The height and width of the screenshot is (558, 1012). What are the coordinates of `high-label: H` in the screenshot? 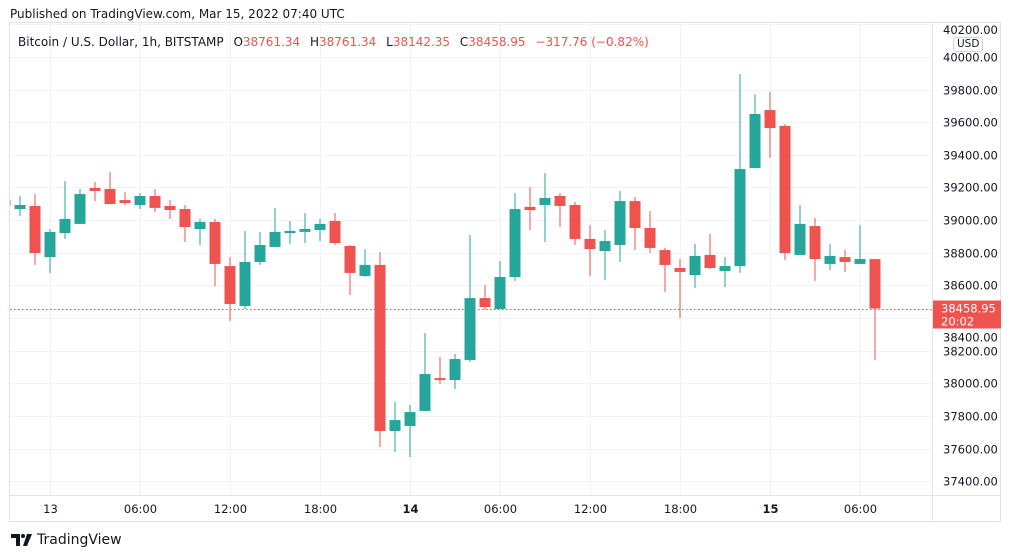 It's located at (315, 42).